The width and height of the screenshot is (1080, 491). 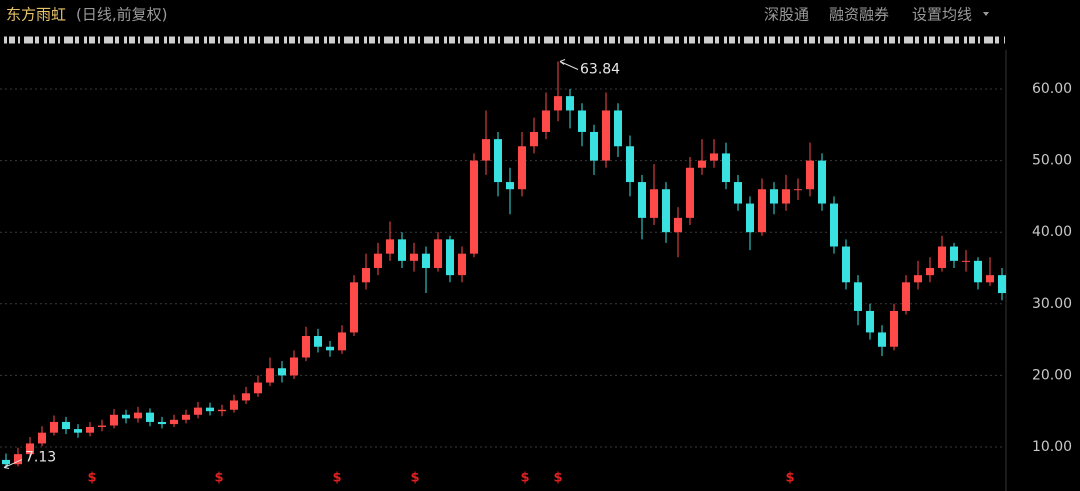 What do you see at coordinates (36, 15) in the screenshot?
I see `stock-name: 东方雨虹` at bounding box center [36, 15].